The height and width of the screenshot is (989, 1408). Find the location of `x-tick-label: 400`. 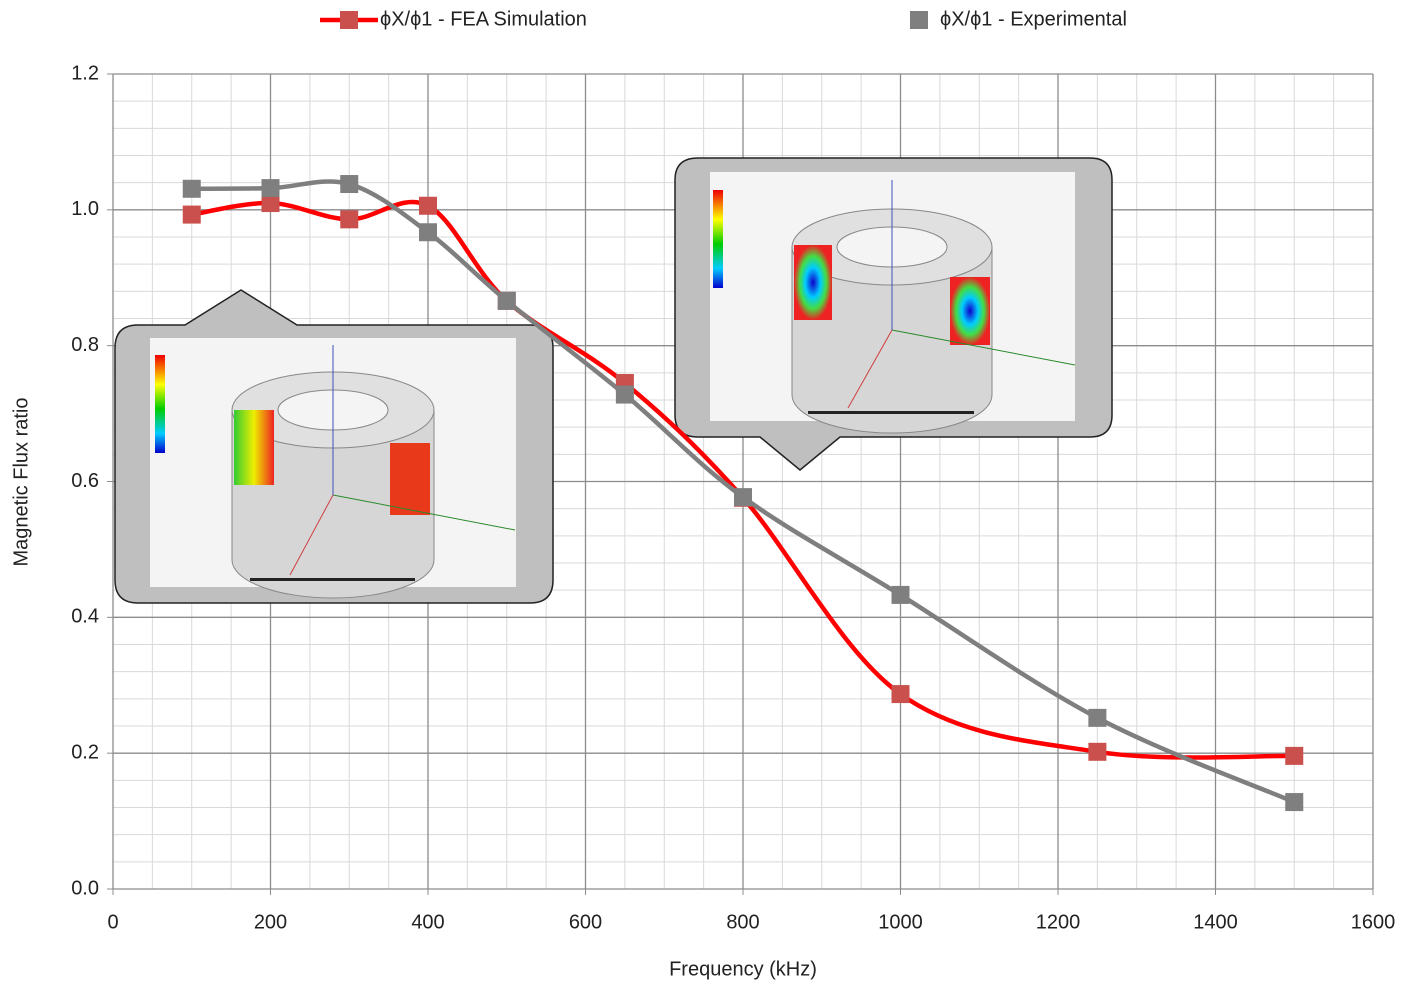

x-tick-label: 400 is located at coordinates (427, 922).